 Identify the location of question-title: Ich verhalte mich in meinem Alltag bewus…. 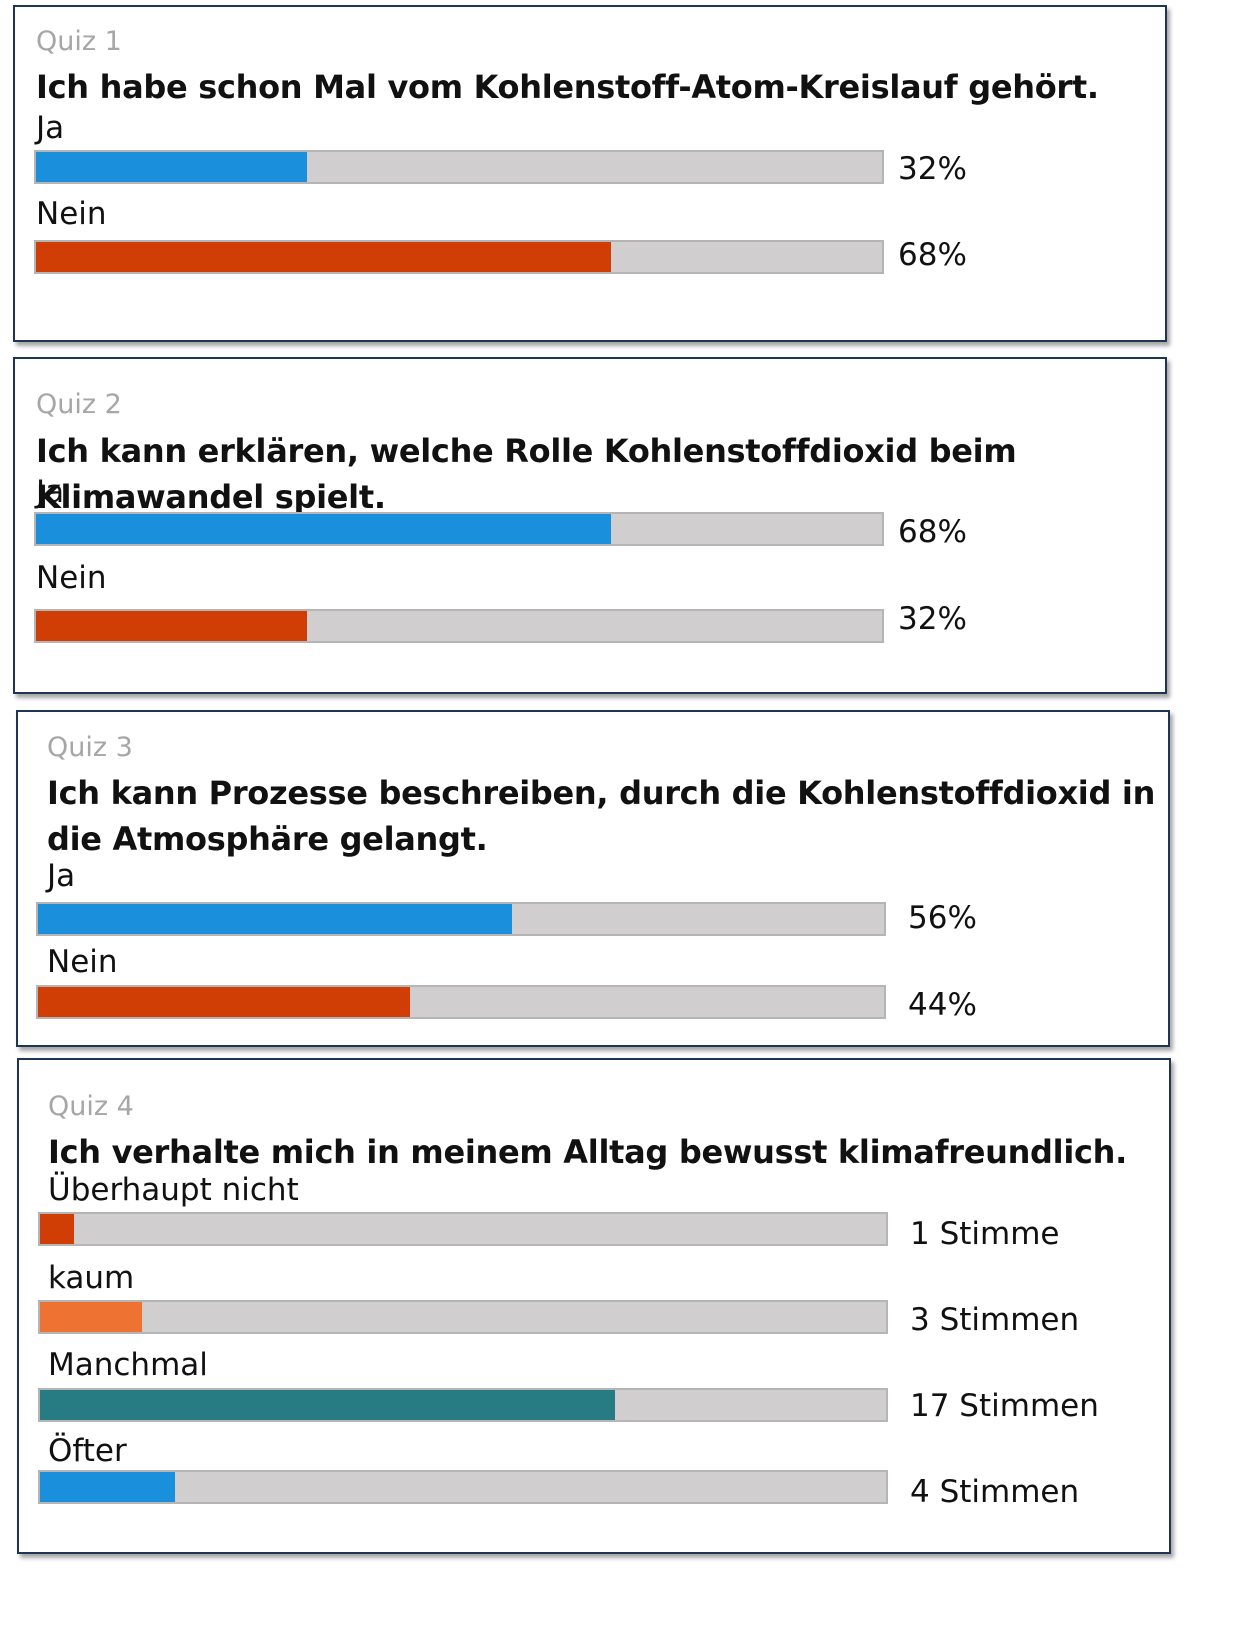
(588, 1152).